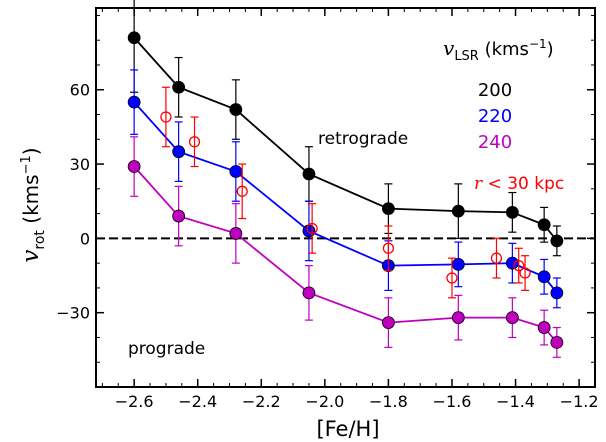  What do you see at coordinates (579, 401) in the screenshot?
I see `x-tick-label: −1.2` at bounding box center [579, 401].